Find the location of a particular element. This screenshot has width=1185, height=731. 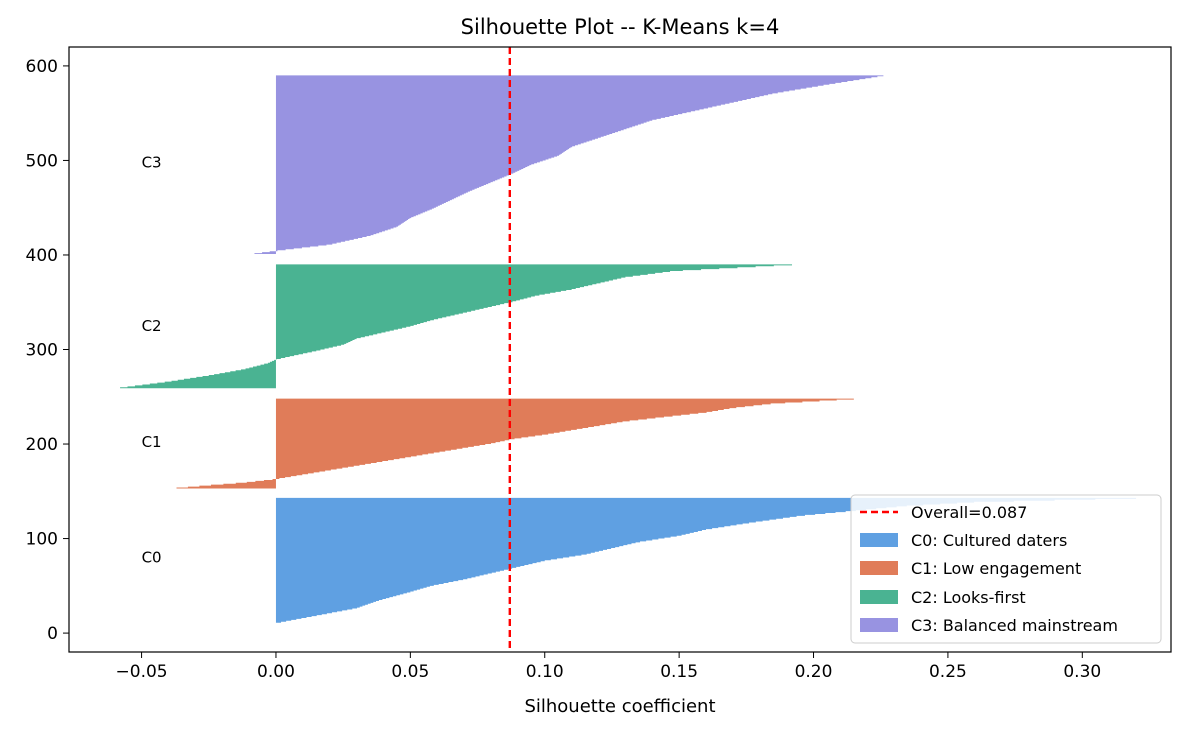

legend-c3-swatch is located at coordinates (879, 625).